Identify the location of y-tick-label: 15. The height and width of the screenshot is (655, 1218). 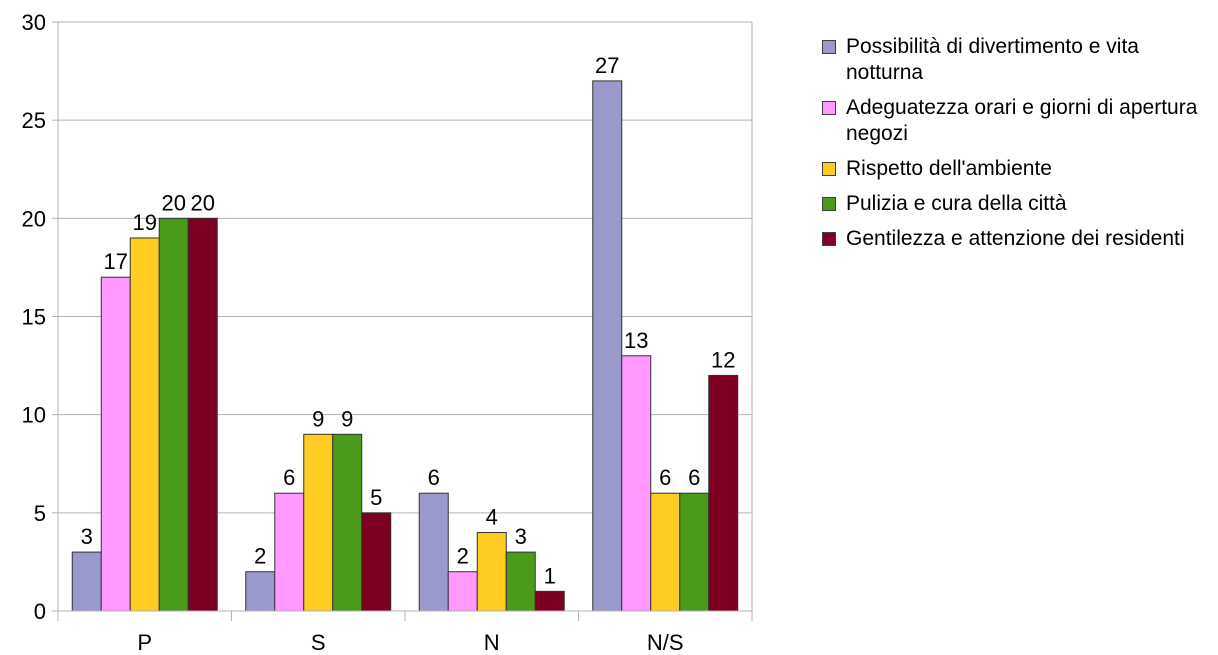
(34, 317).